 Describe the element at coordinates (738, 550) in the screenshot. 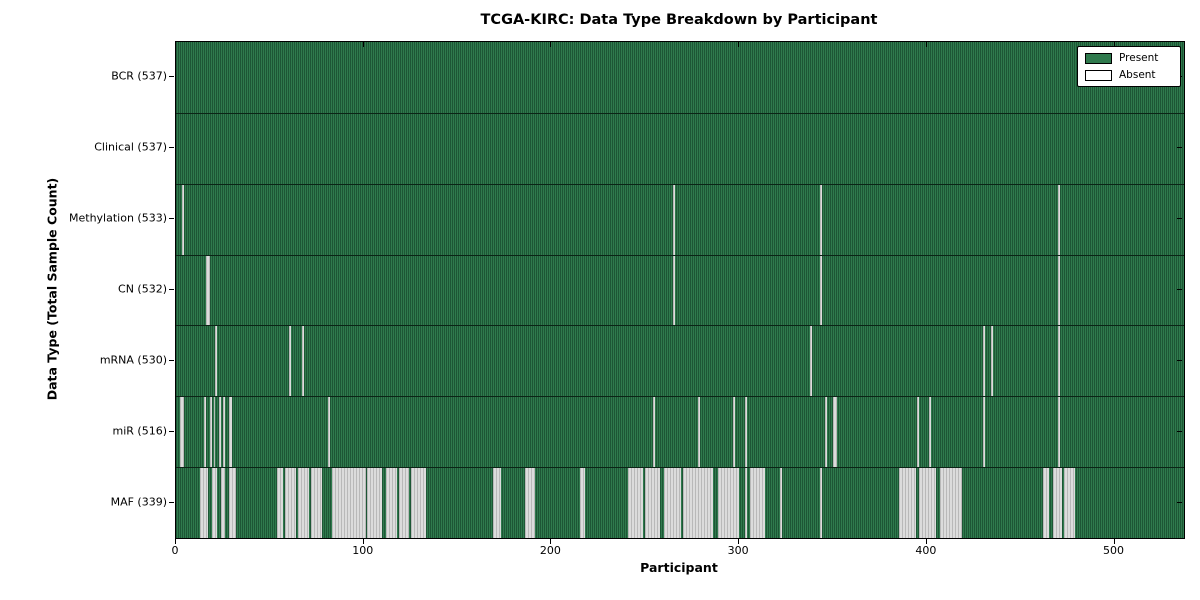

I see `xtick-label-300: 300` at that location.